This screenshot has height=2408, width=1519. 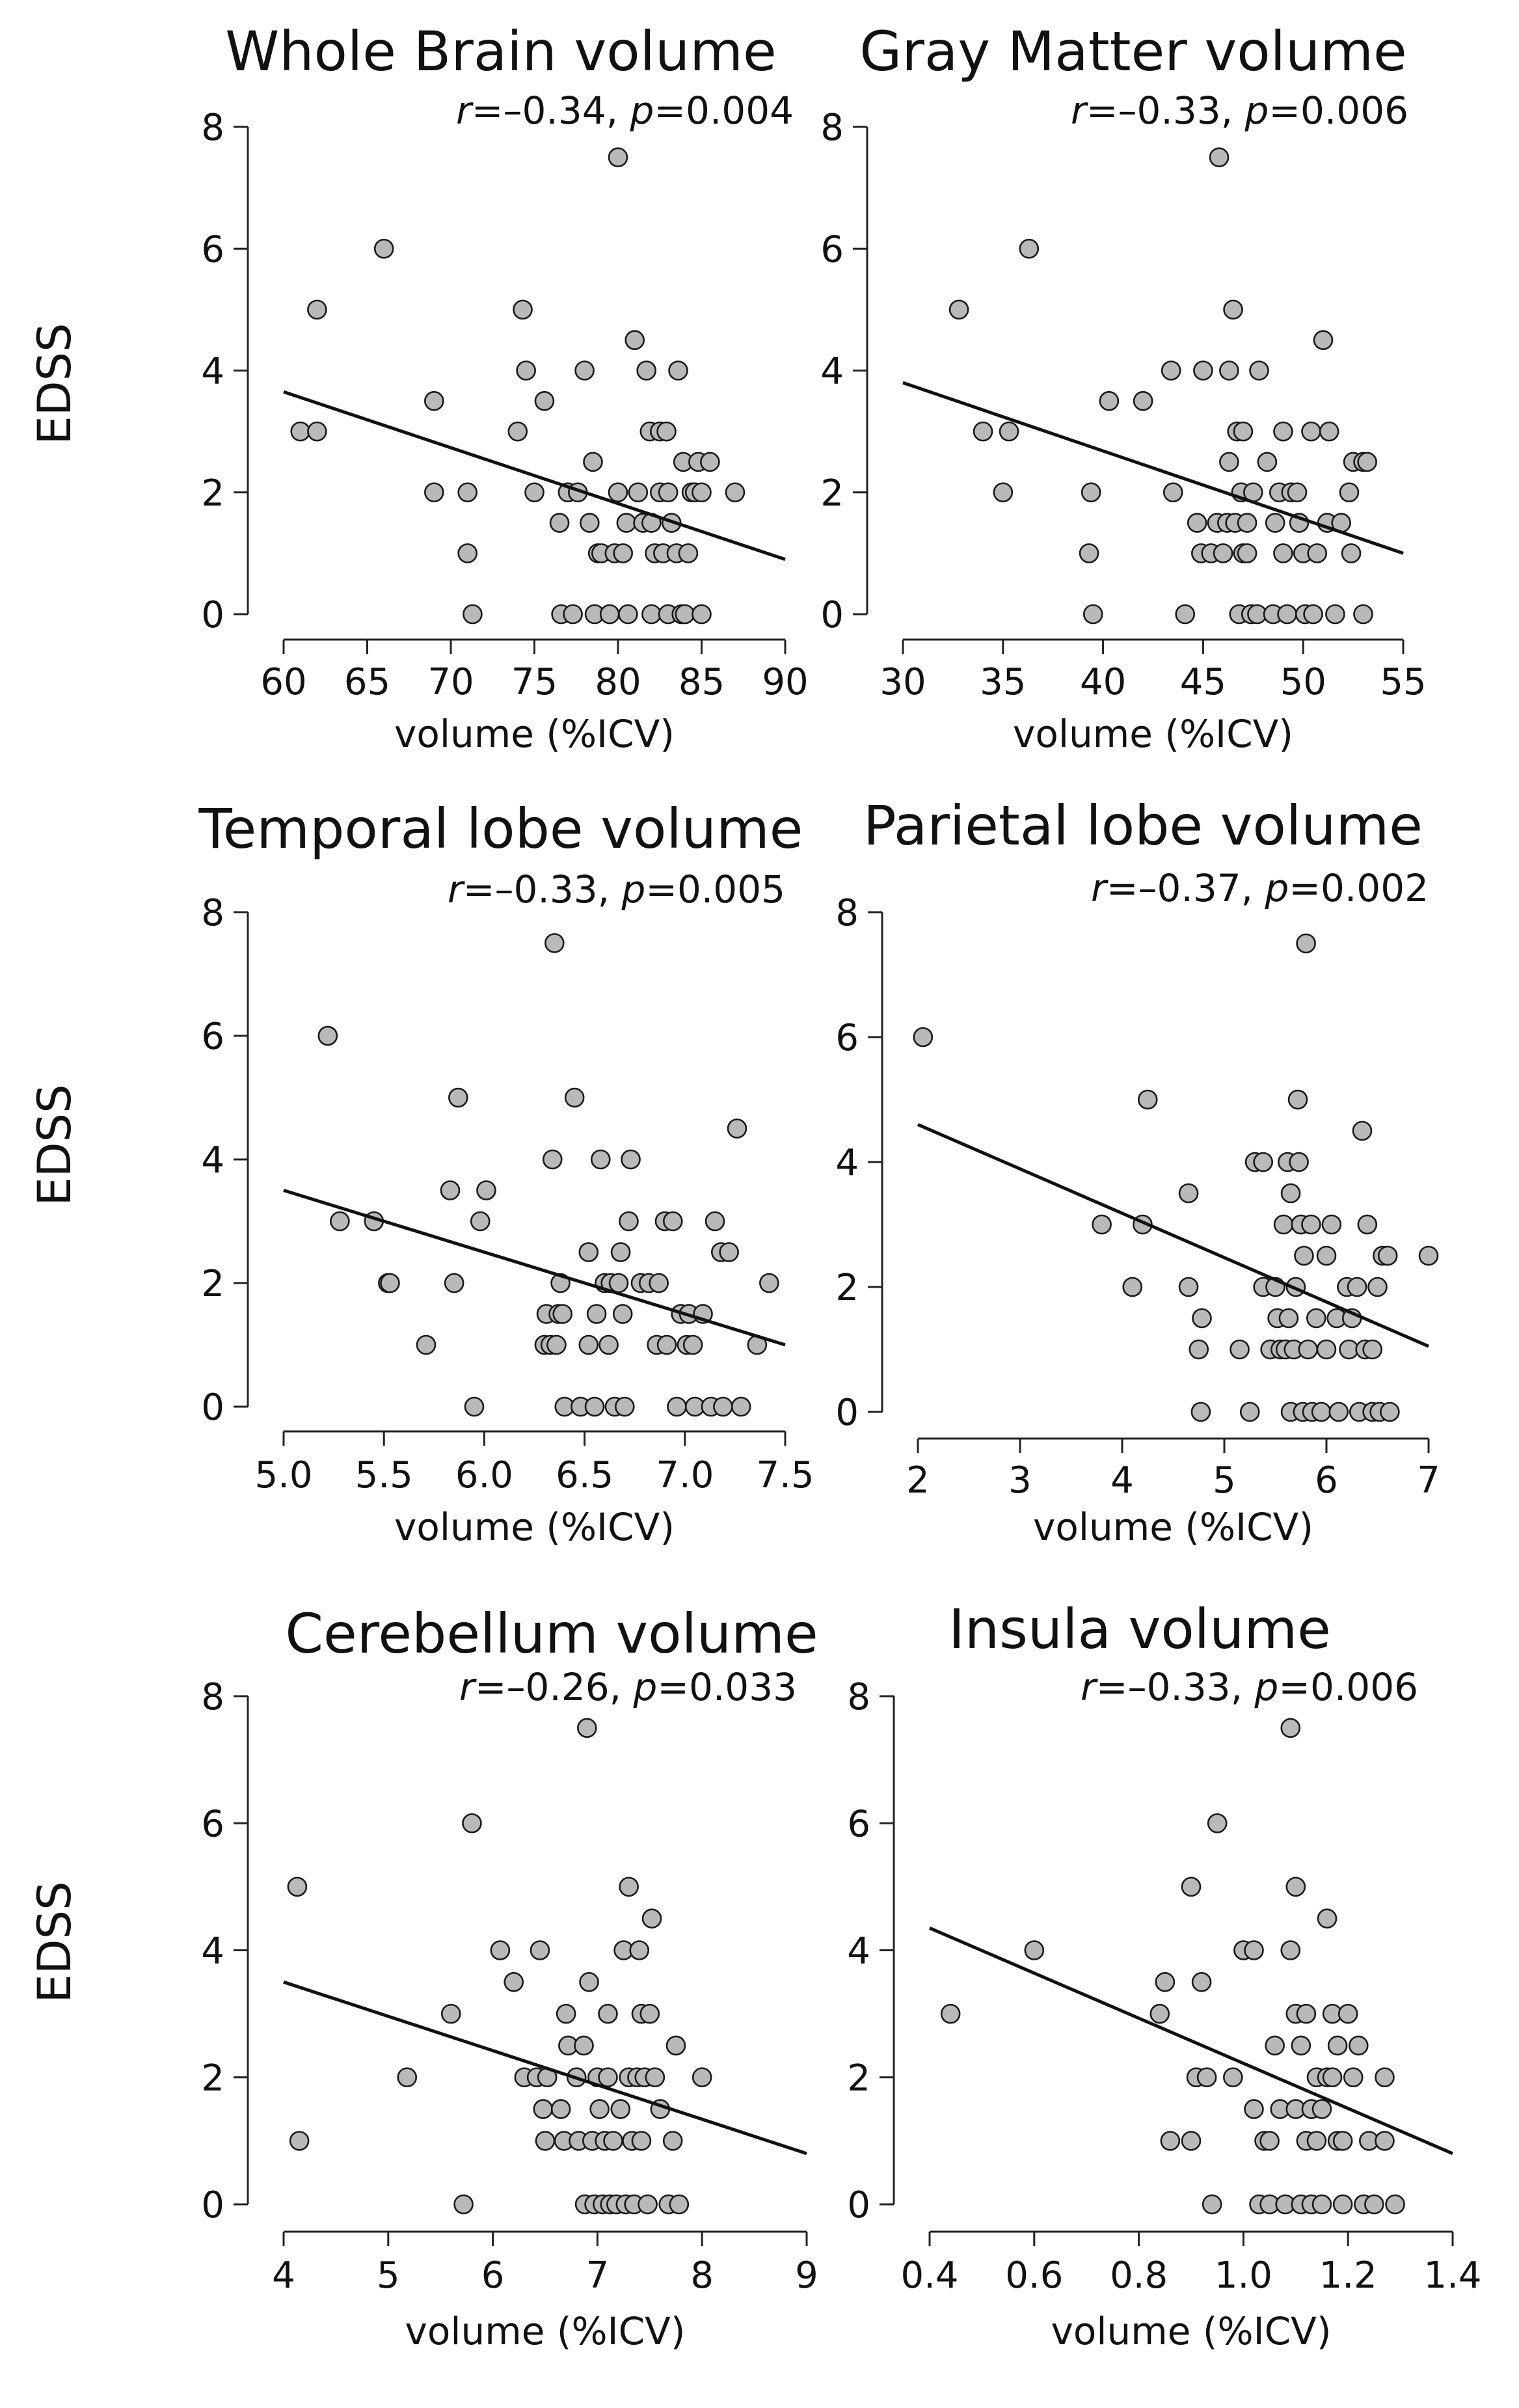 What do you see at coordinates (1103, 682) in the screenshot?
I see `x-tick-label: 40` at bounding box center [1103, 682].